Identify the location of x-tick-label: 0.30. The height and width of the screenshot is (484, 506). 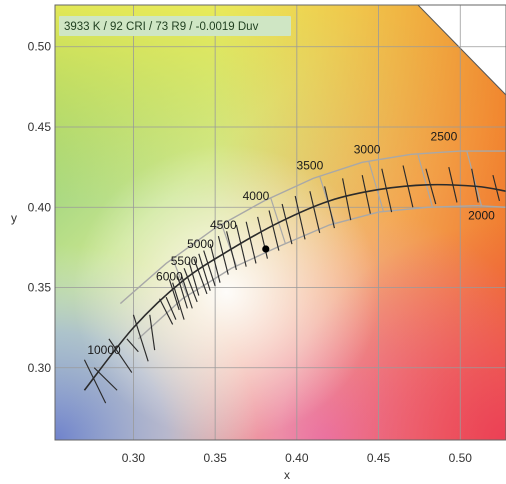
(134, 458).